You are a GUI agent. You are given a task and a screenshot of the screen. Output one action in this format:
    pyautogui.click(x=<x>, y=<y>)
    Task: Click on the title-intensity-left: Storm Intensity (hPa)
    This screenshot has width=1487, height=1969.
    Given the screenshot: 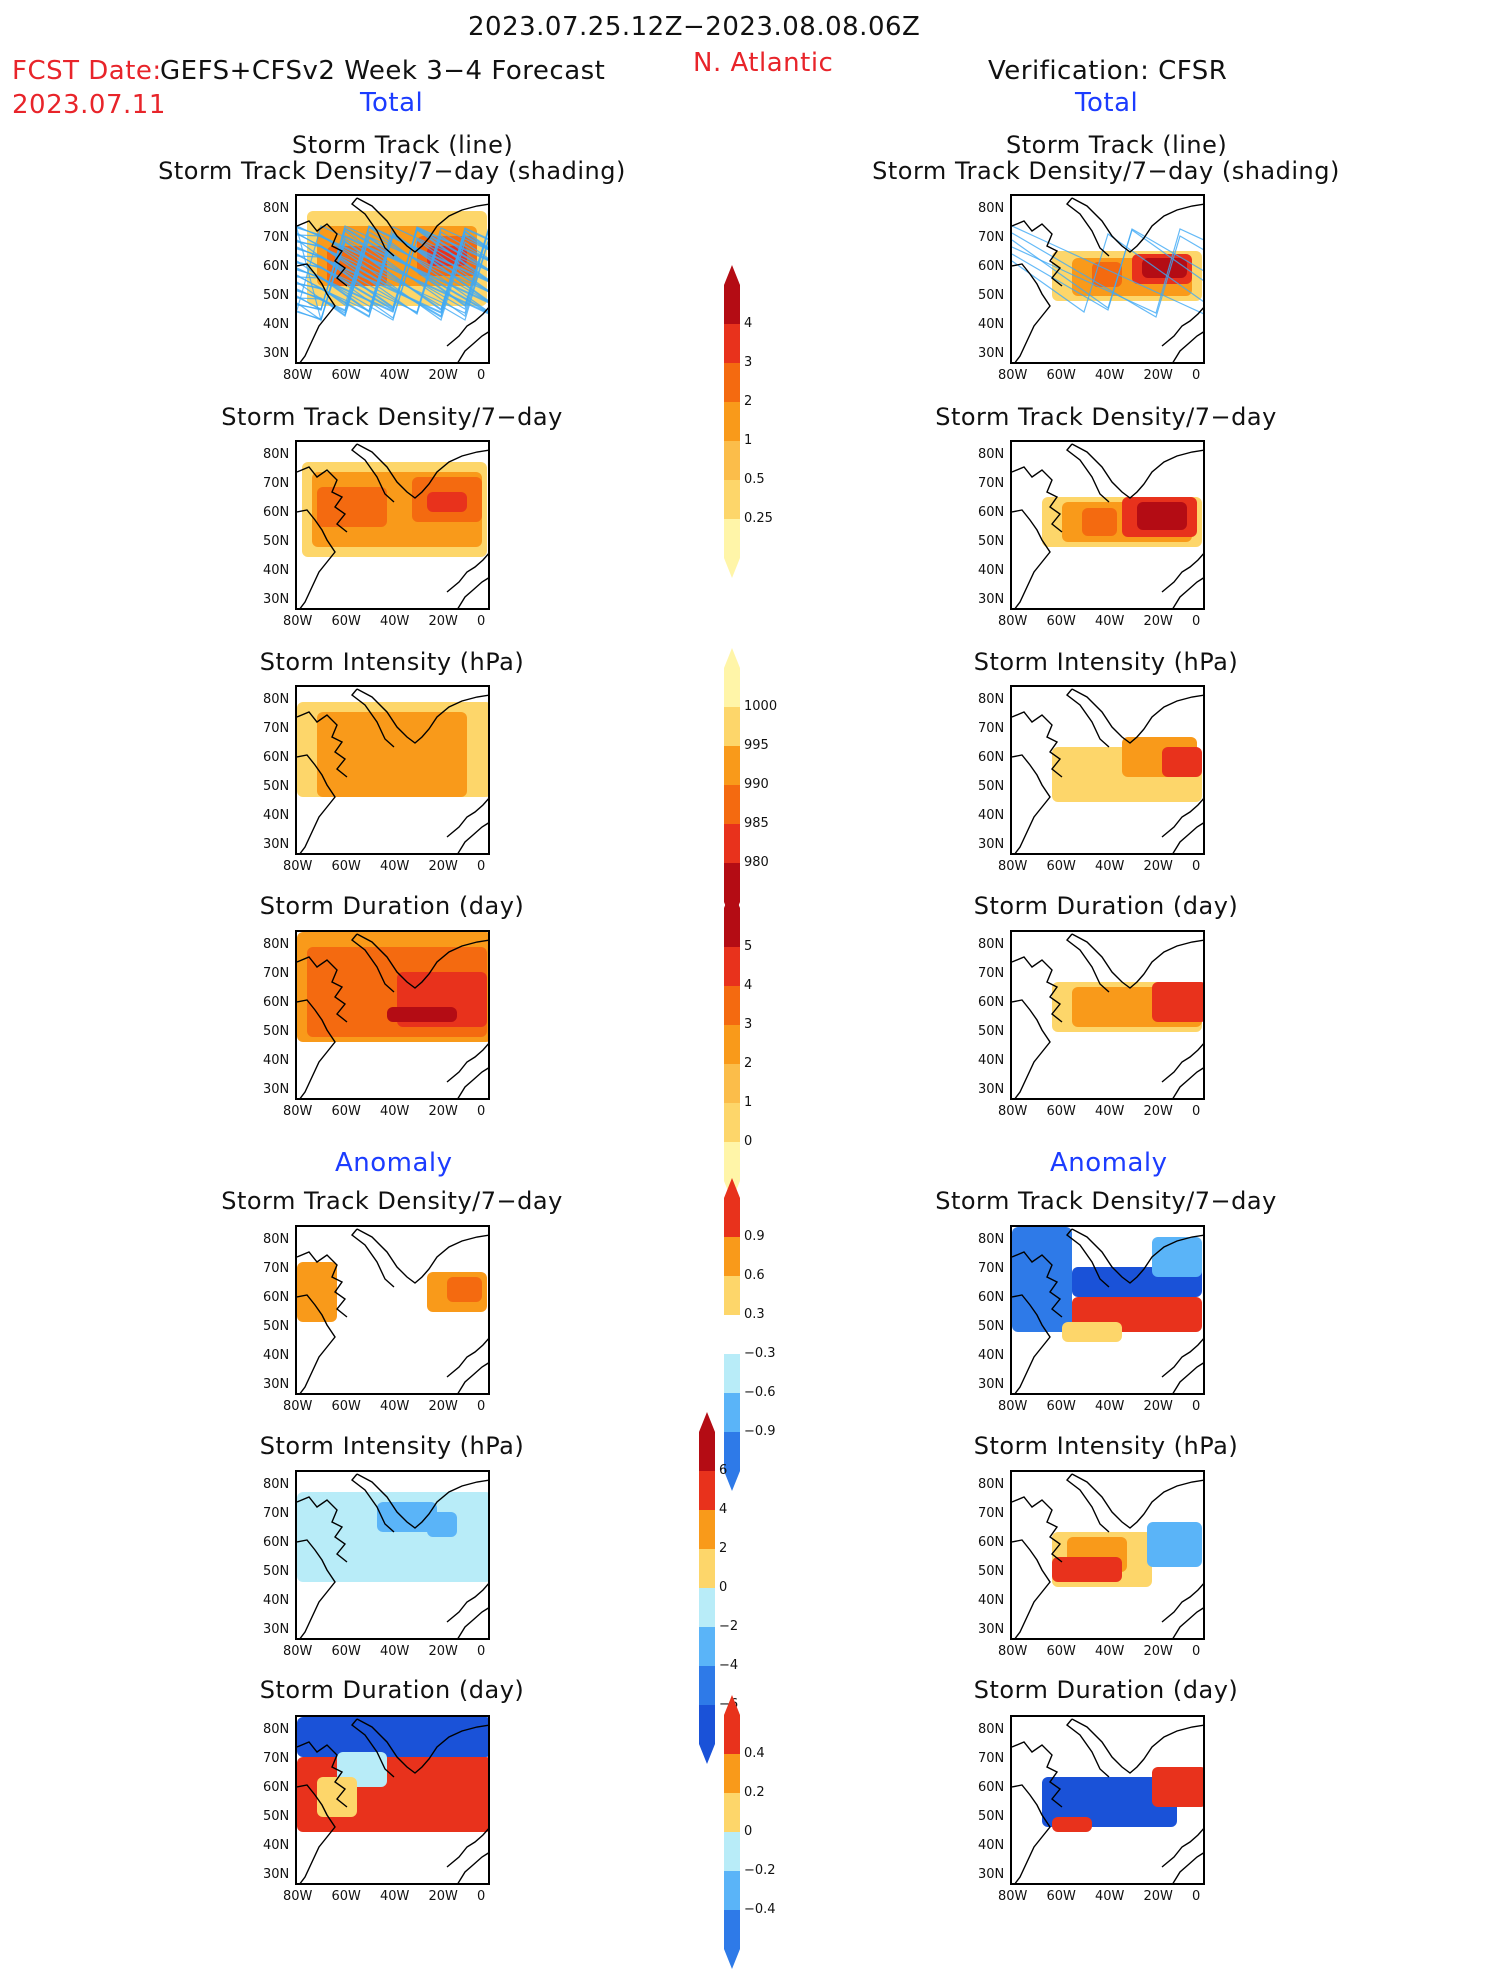 What is the action you would take?
    pyautogui.click(x=392, y=662)
    